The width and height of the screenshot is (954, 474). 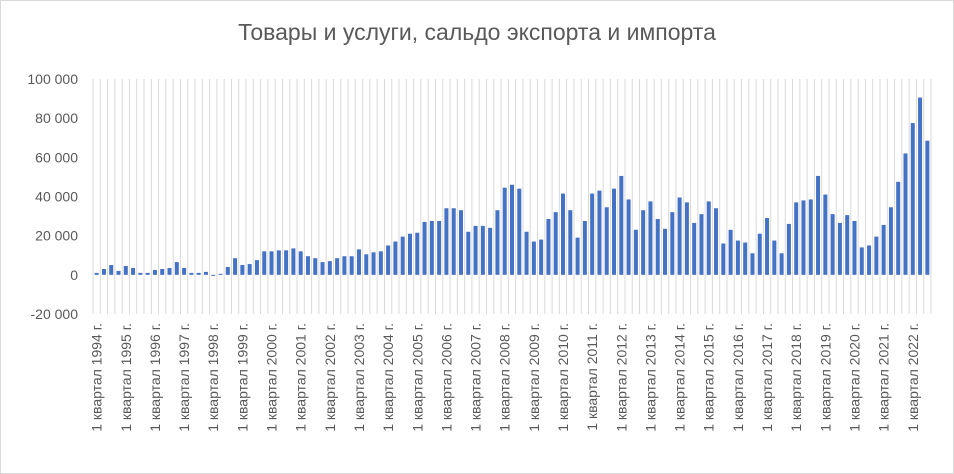 I want to click on x-tick-label: 1 квартал 2014 г., so click(x=680, y=377).